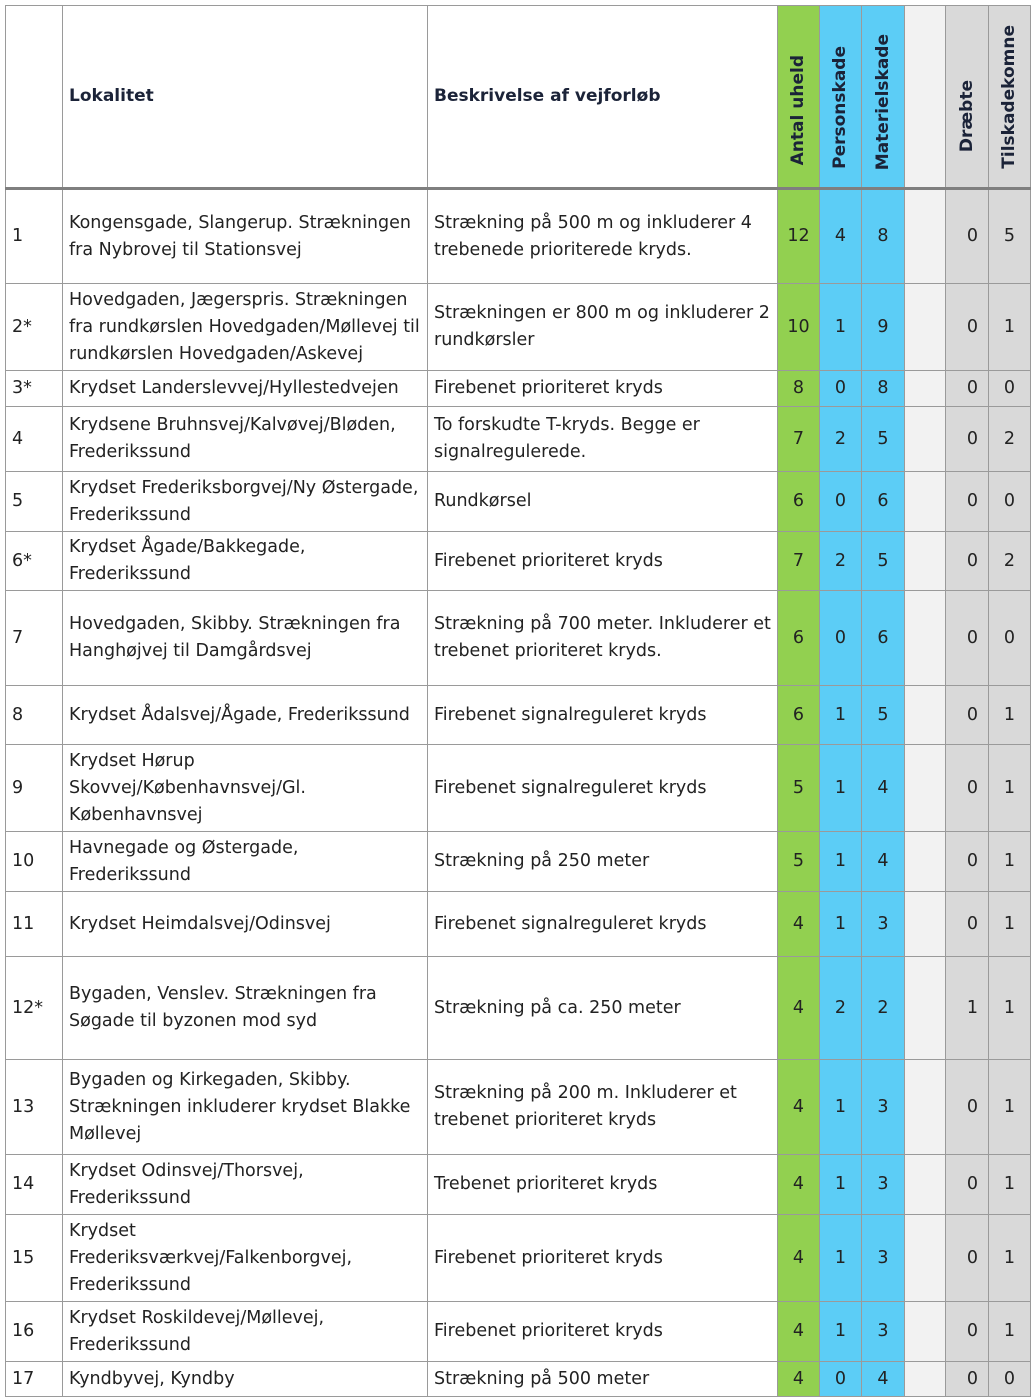 The image size is (1033, 1400). I want to click on header-antal-uheld: Antal uheld, so click(798, 97).